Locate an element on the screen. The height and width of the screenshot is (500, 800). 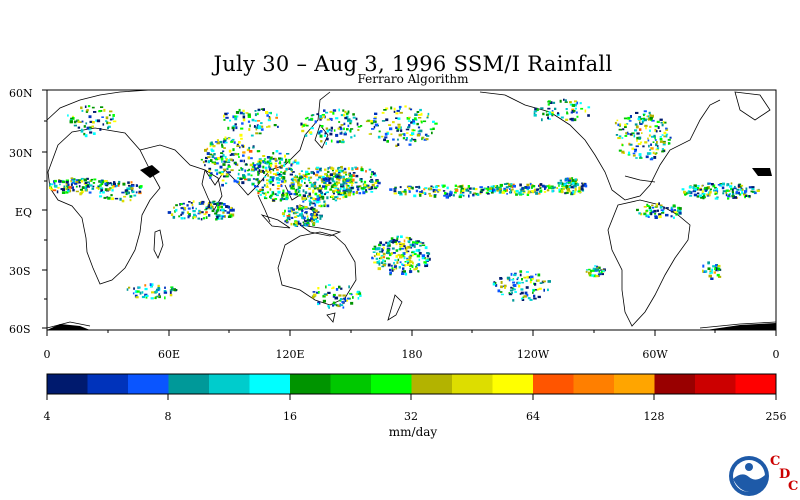
colorbar-label-4: 4 is located at coordinates (47, 416).